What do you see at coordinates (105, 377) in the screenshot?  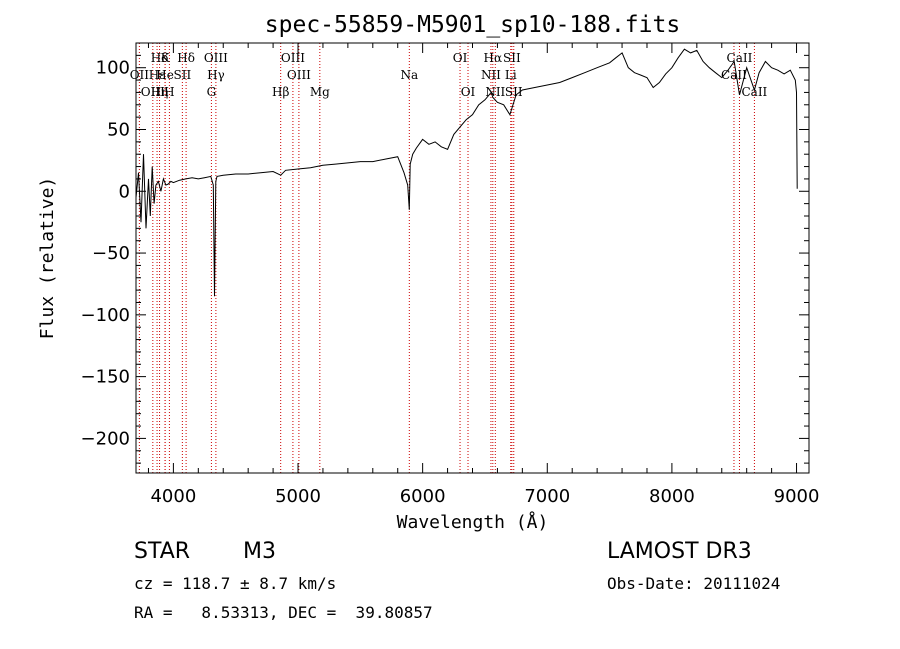 I see `y-tick-label: −150` at bounding box center [105, 377].